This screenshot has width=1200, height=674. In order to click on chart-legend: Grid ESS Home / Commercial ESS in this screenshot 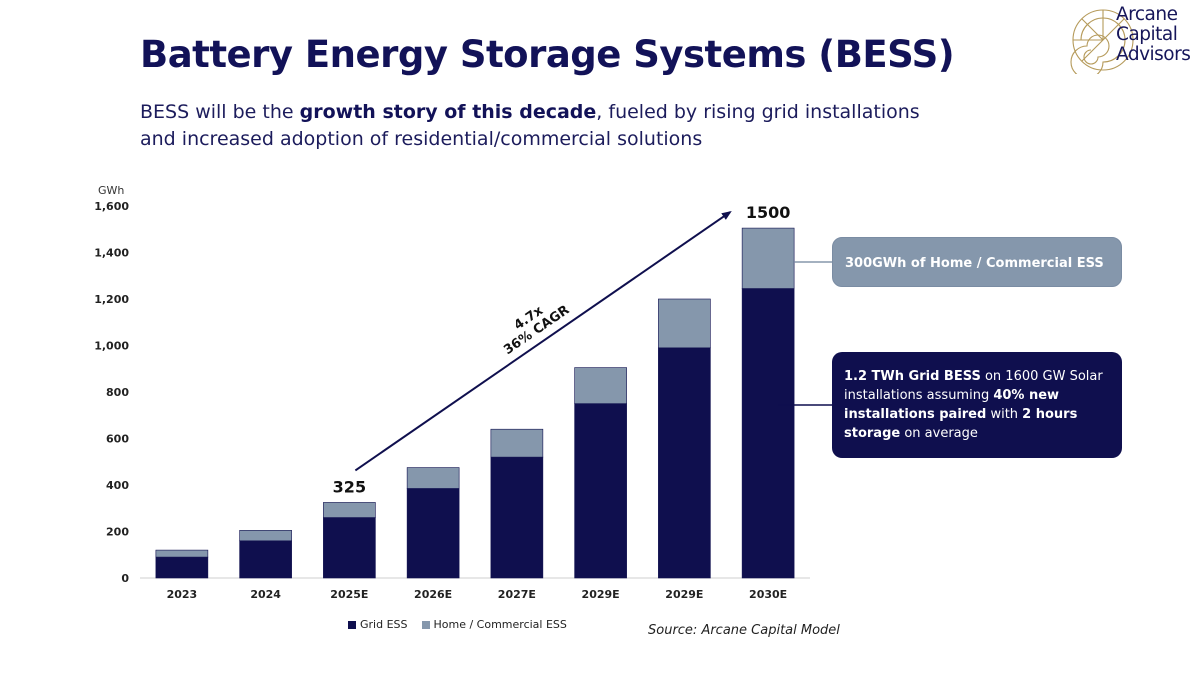, I will do `click(457, 624)`.